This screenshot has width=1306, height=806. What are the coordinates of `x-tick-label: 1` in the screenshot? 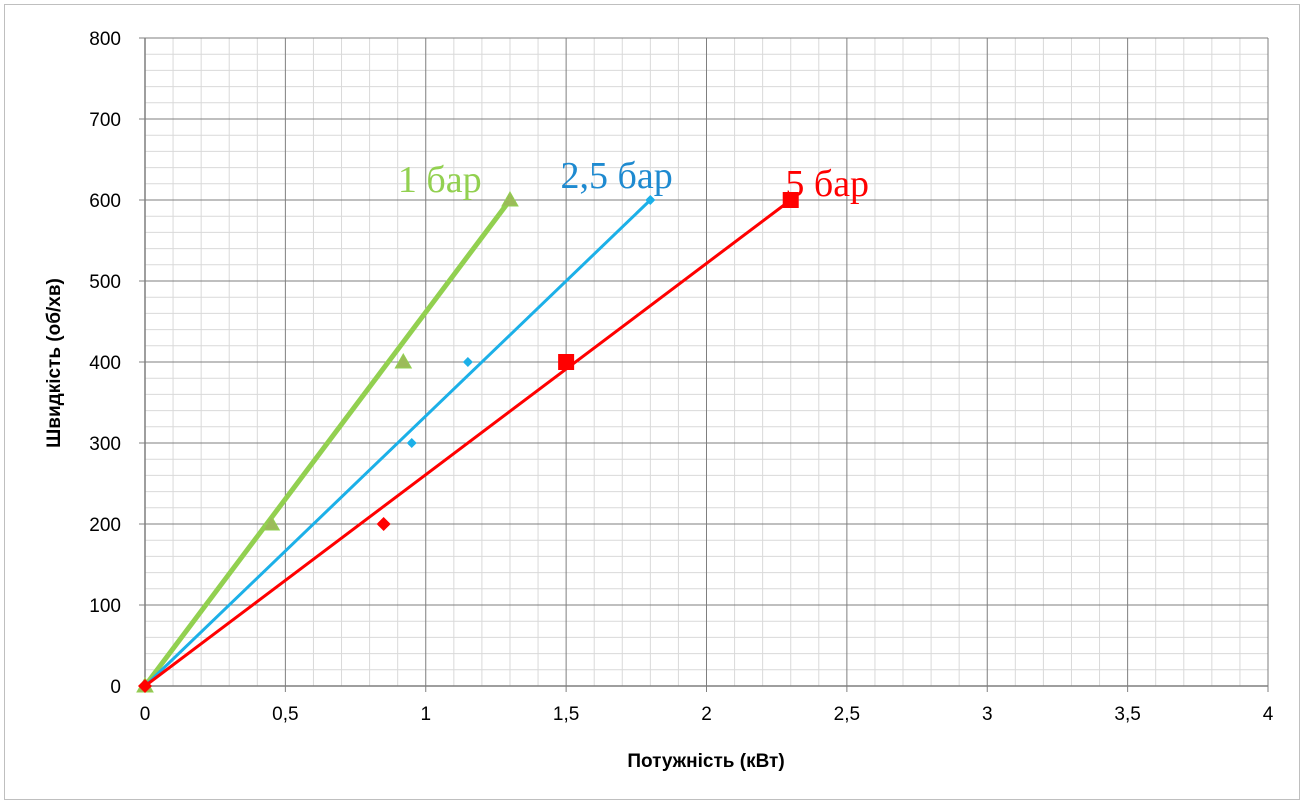 It's located at (425, 714).